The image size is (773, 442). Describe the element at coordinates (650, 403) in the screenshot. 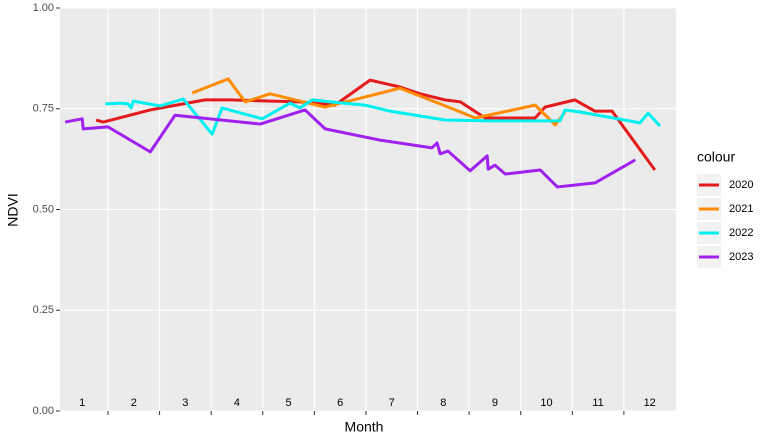

I see `month-label: 12` at that location.